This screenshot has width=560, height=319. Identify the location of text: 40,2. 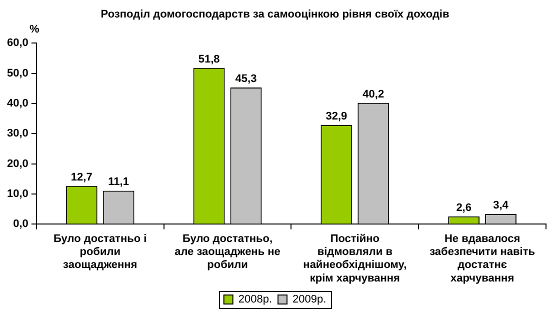
(373, 94).